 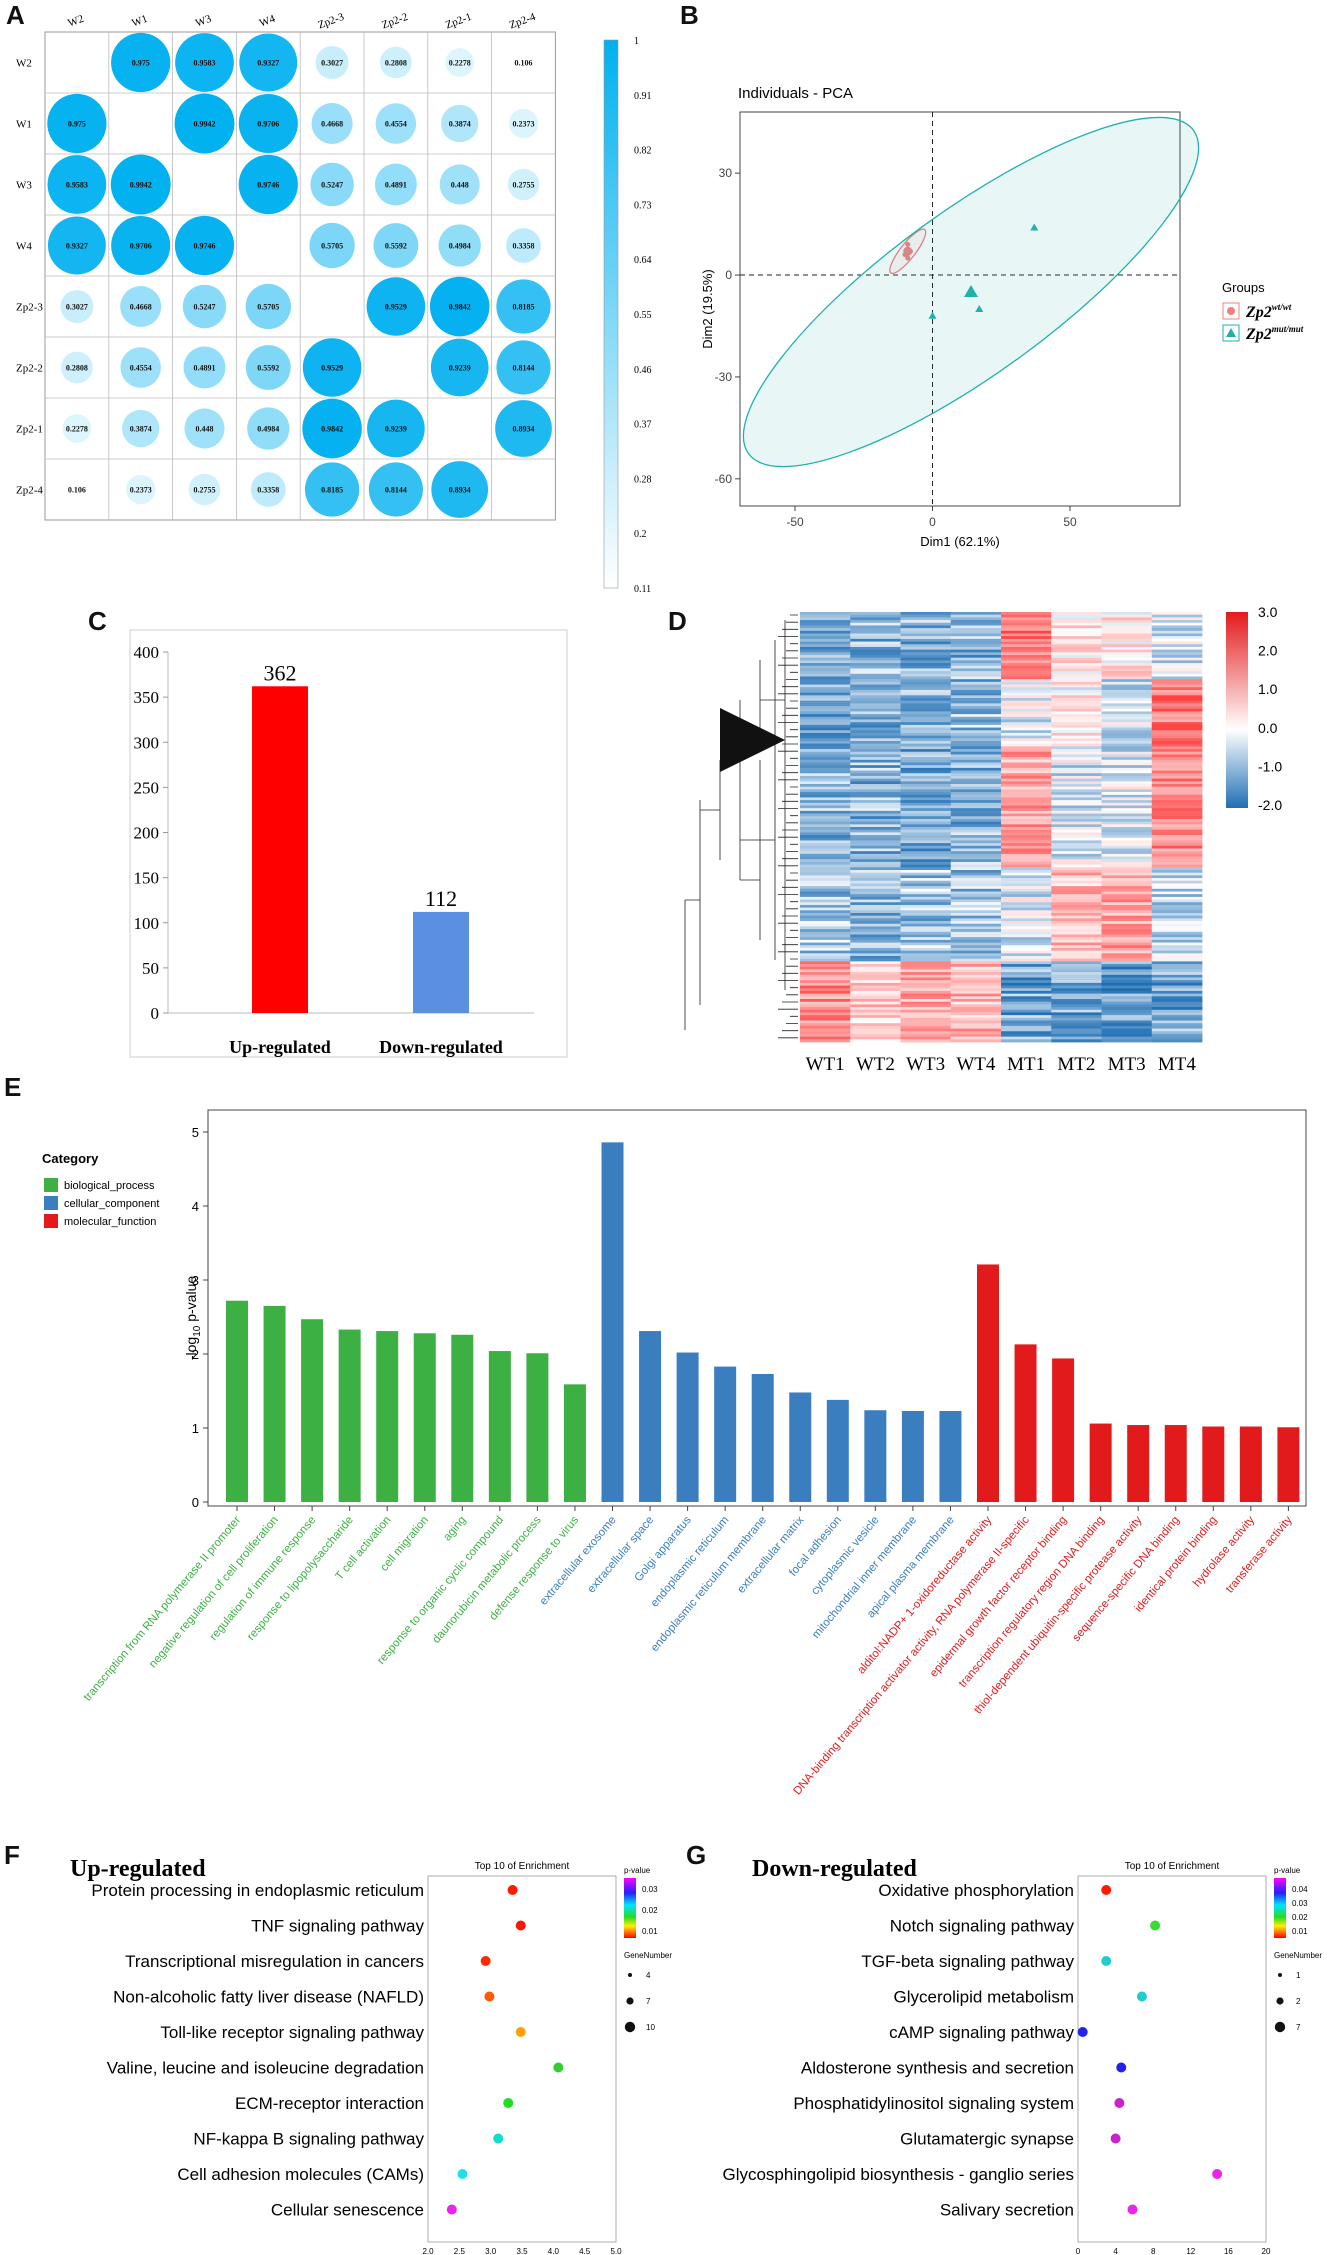 What do you see at coordinates (459, 245) in the screenshot?
I see `correlation-circle` at bounding box center [459, 245].